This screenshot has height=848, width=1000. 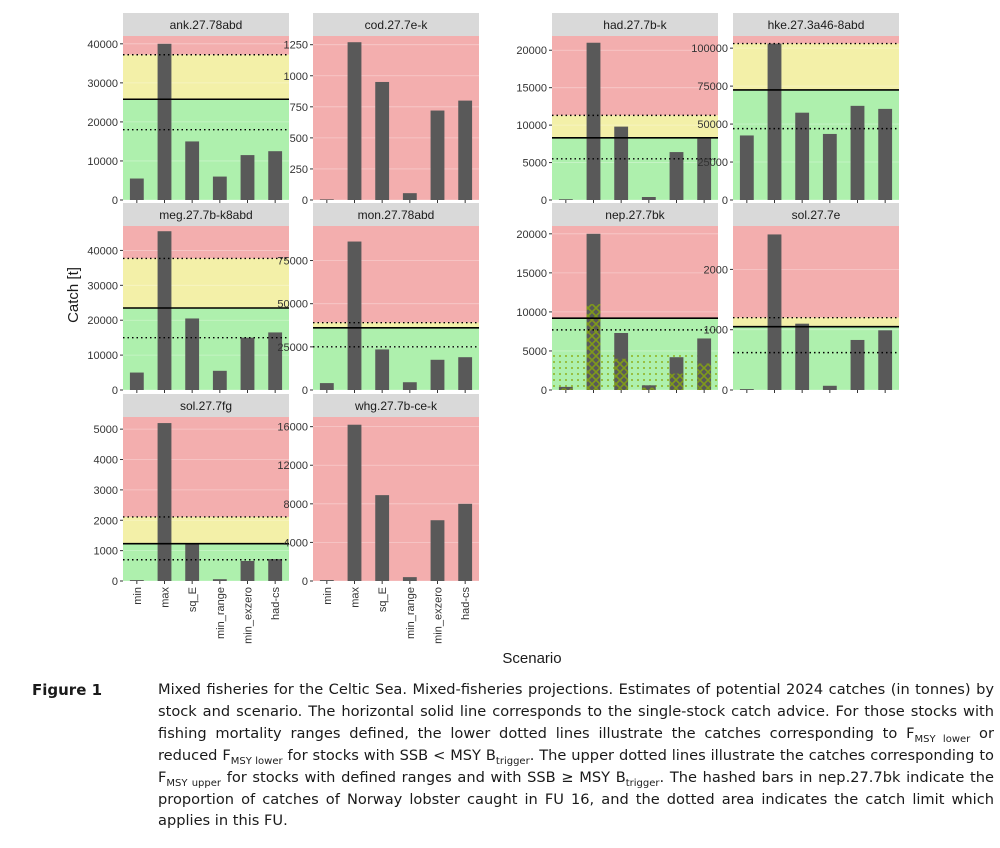 What do you see at coordinates (292, 348) in the screenshot?
I see `y-tick-label: 25000` at bounding box center [292, 348].